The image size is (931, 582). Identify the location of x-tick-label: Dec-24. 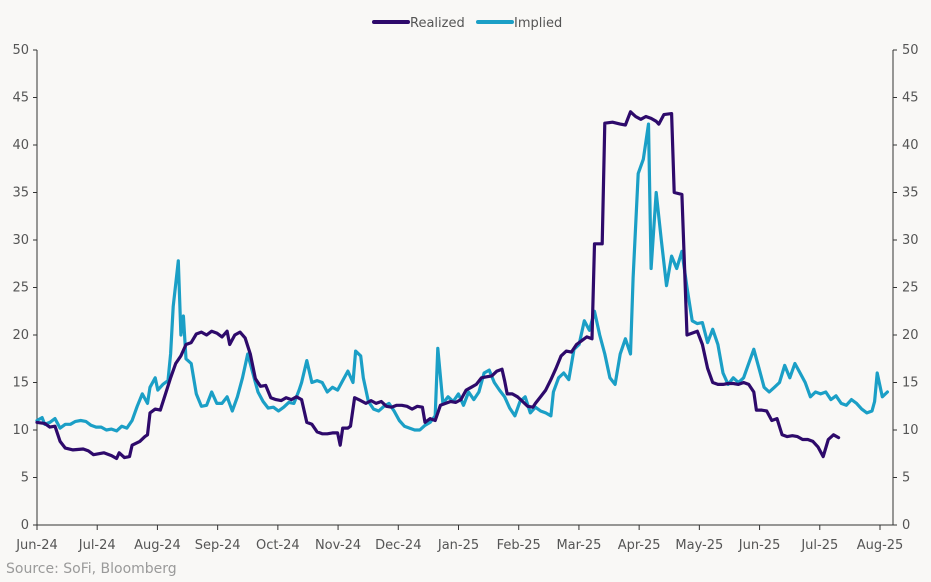
(398, 545).